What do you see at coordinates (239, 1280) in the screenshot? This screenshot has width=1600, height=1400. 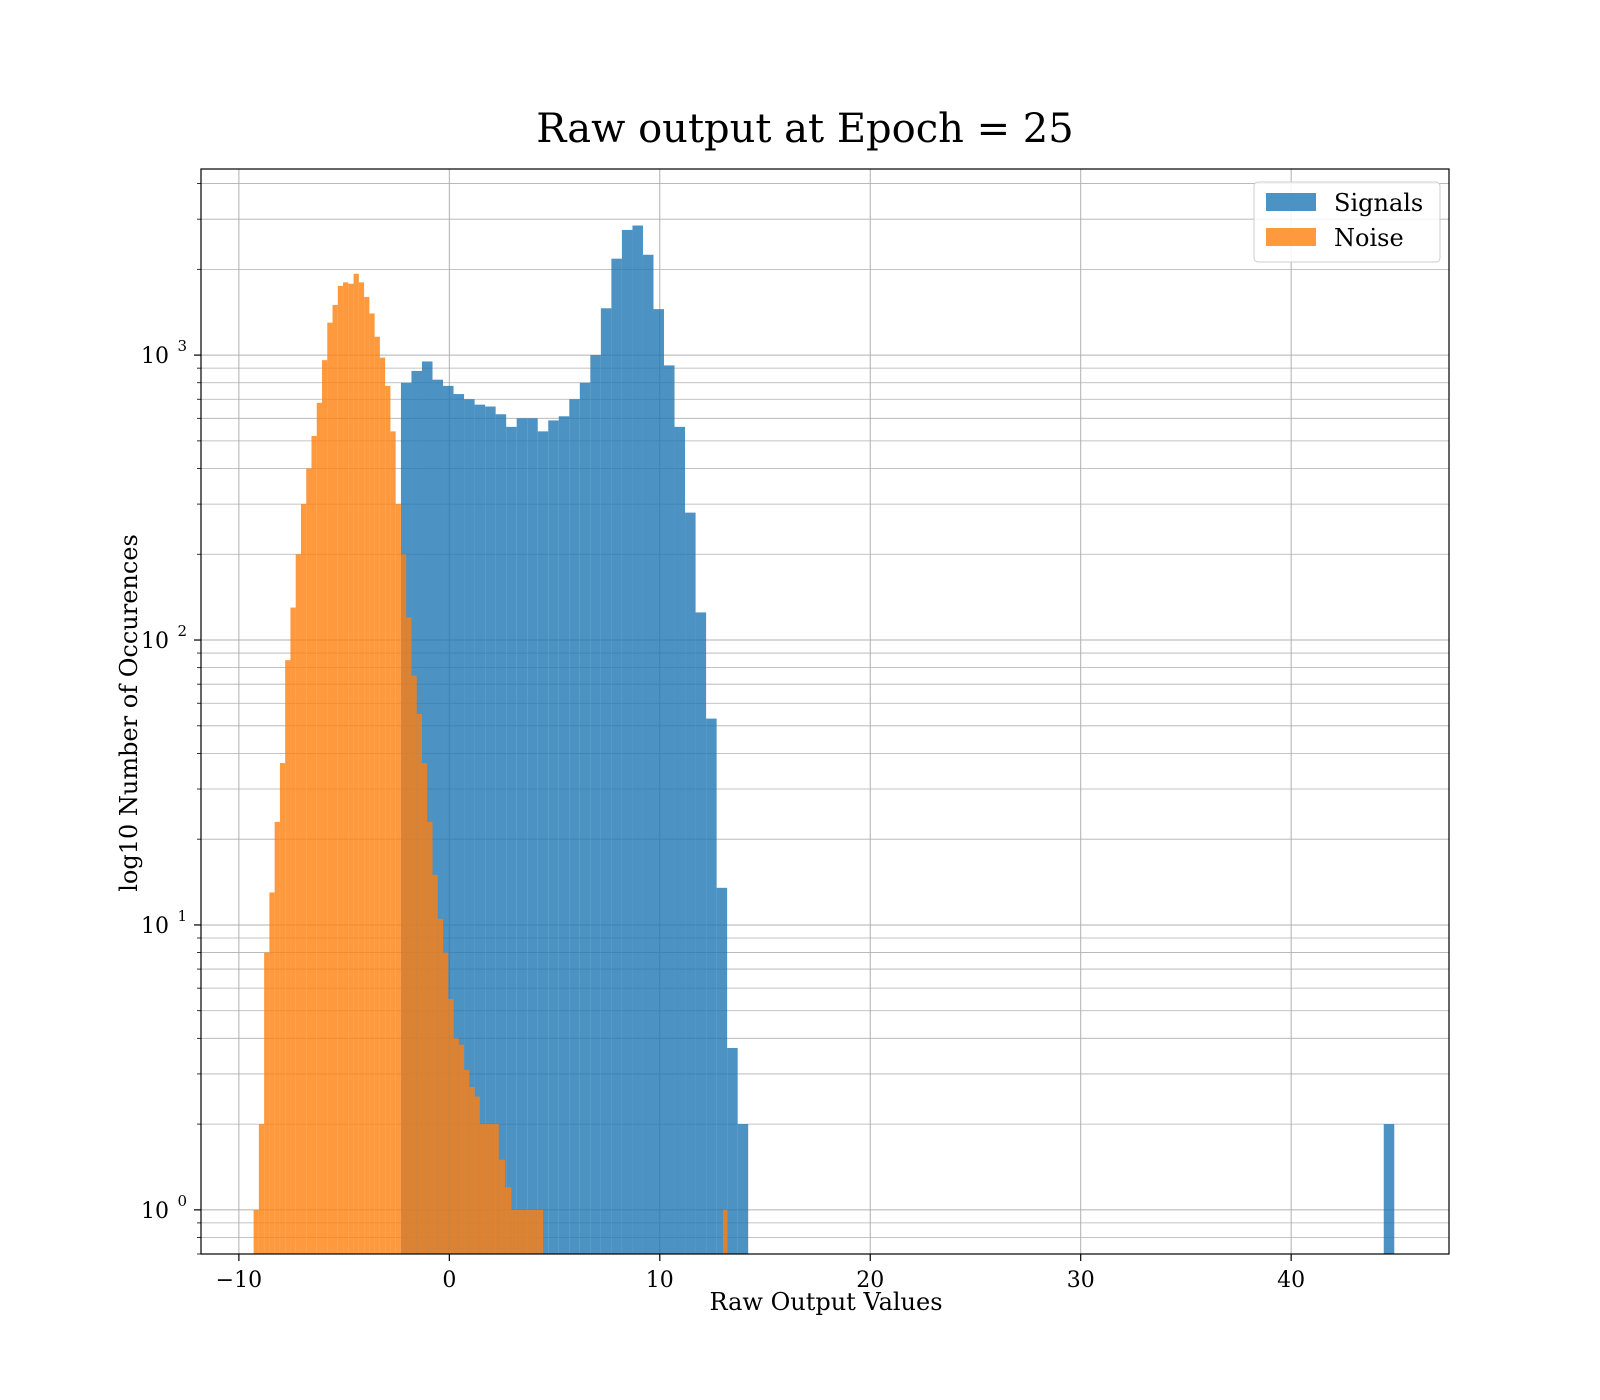 I see `x-tick-label: −10` at bounding box center [239, 1280].